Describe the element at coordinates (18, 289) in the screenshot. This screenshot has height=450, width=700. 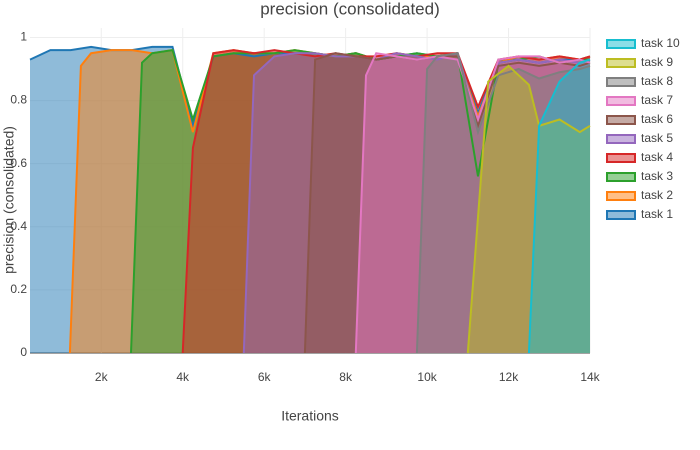
I see `y-tick-label: 0.2` at that location.